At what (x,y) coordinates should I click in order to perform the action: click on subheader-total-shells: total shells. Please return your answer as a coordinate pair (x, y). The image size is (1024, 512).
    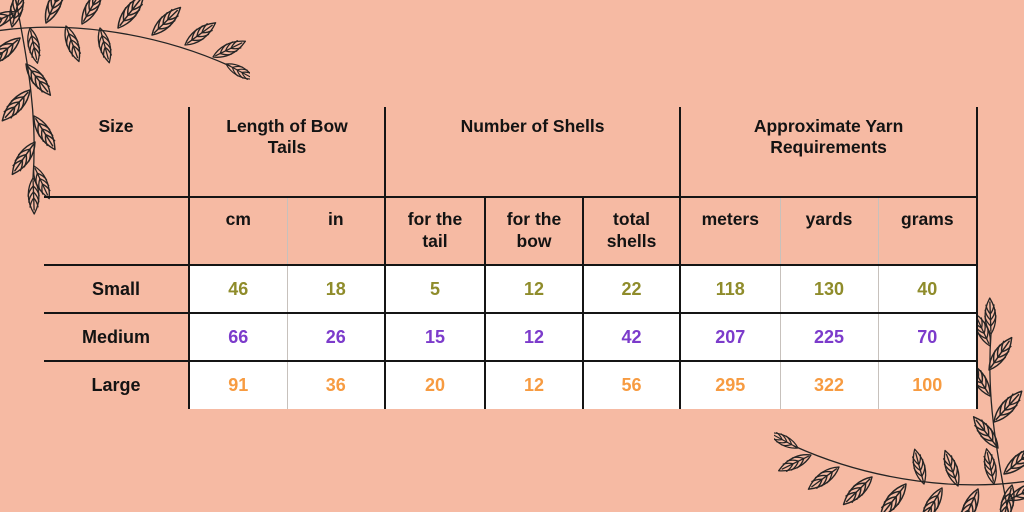
    Looking at the image, I should click on (632, 231).